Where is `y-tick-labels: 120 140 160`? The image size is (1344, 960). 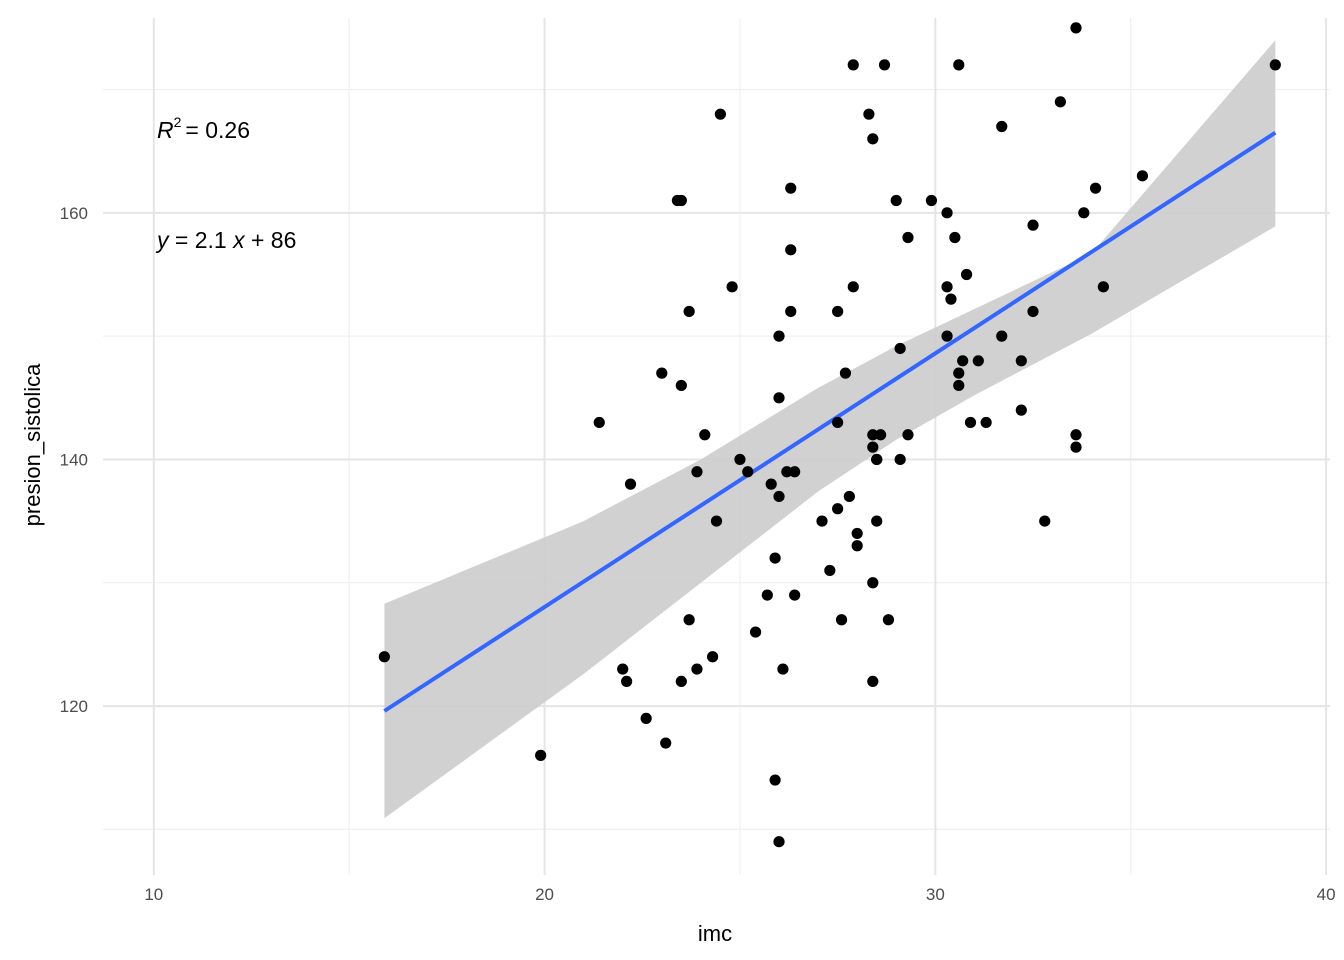
y-tick-labels: 120 140 160 is located at coordinates (74, 460).